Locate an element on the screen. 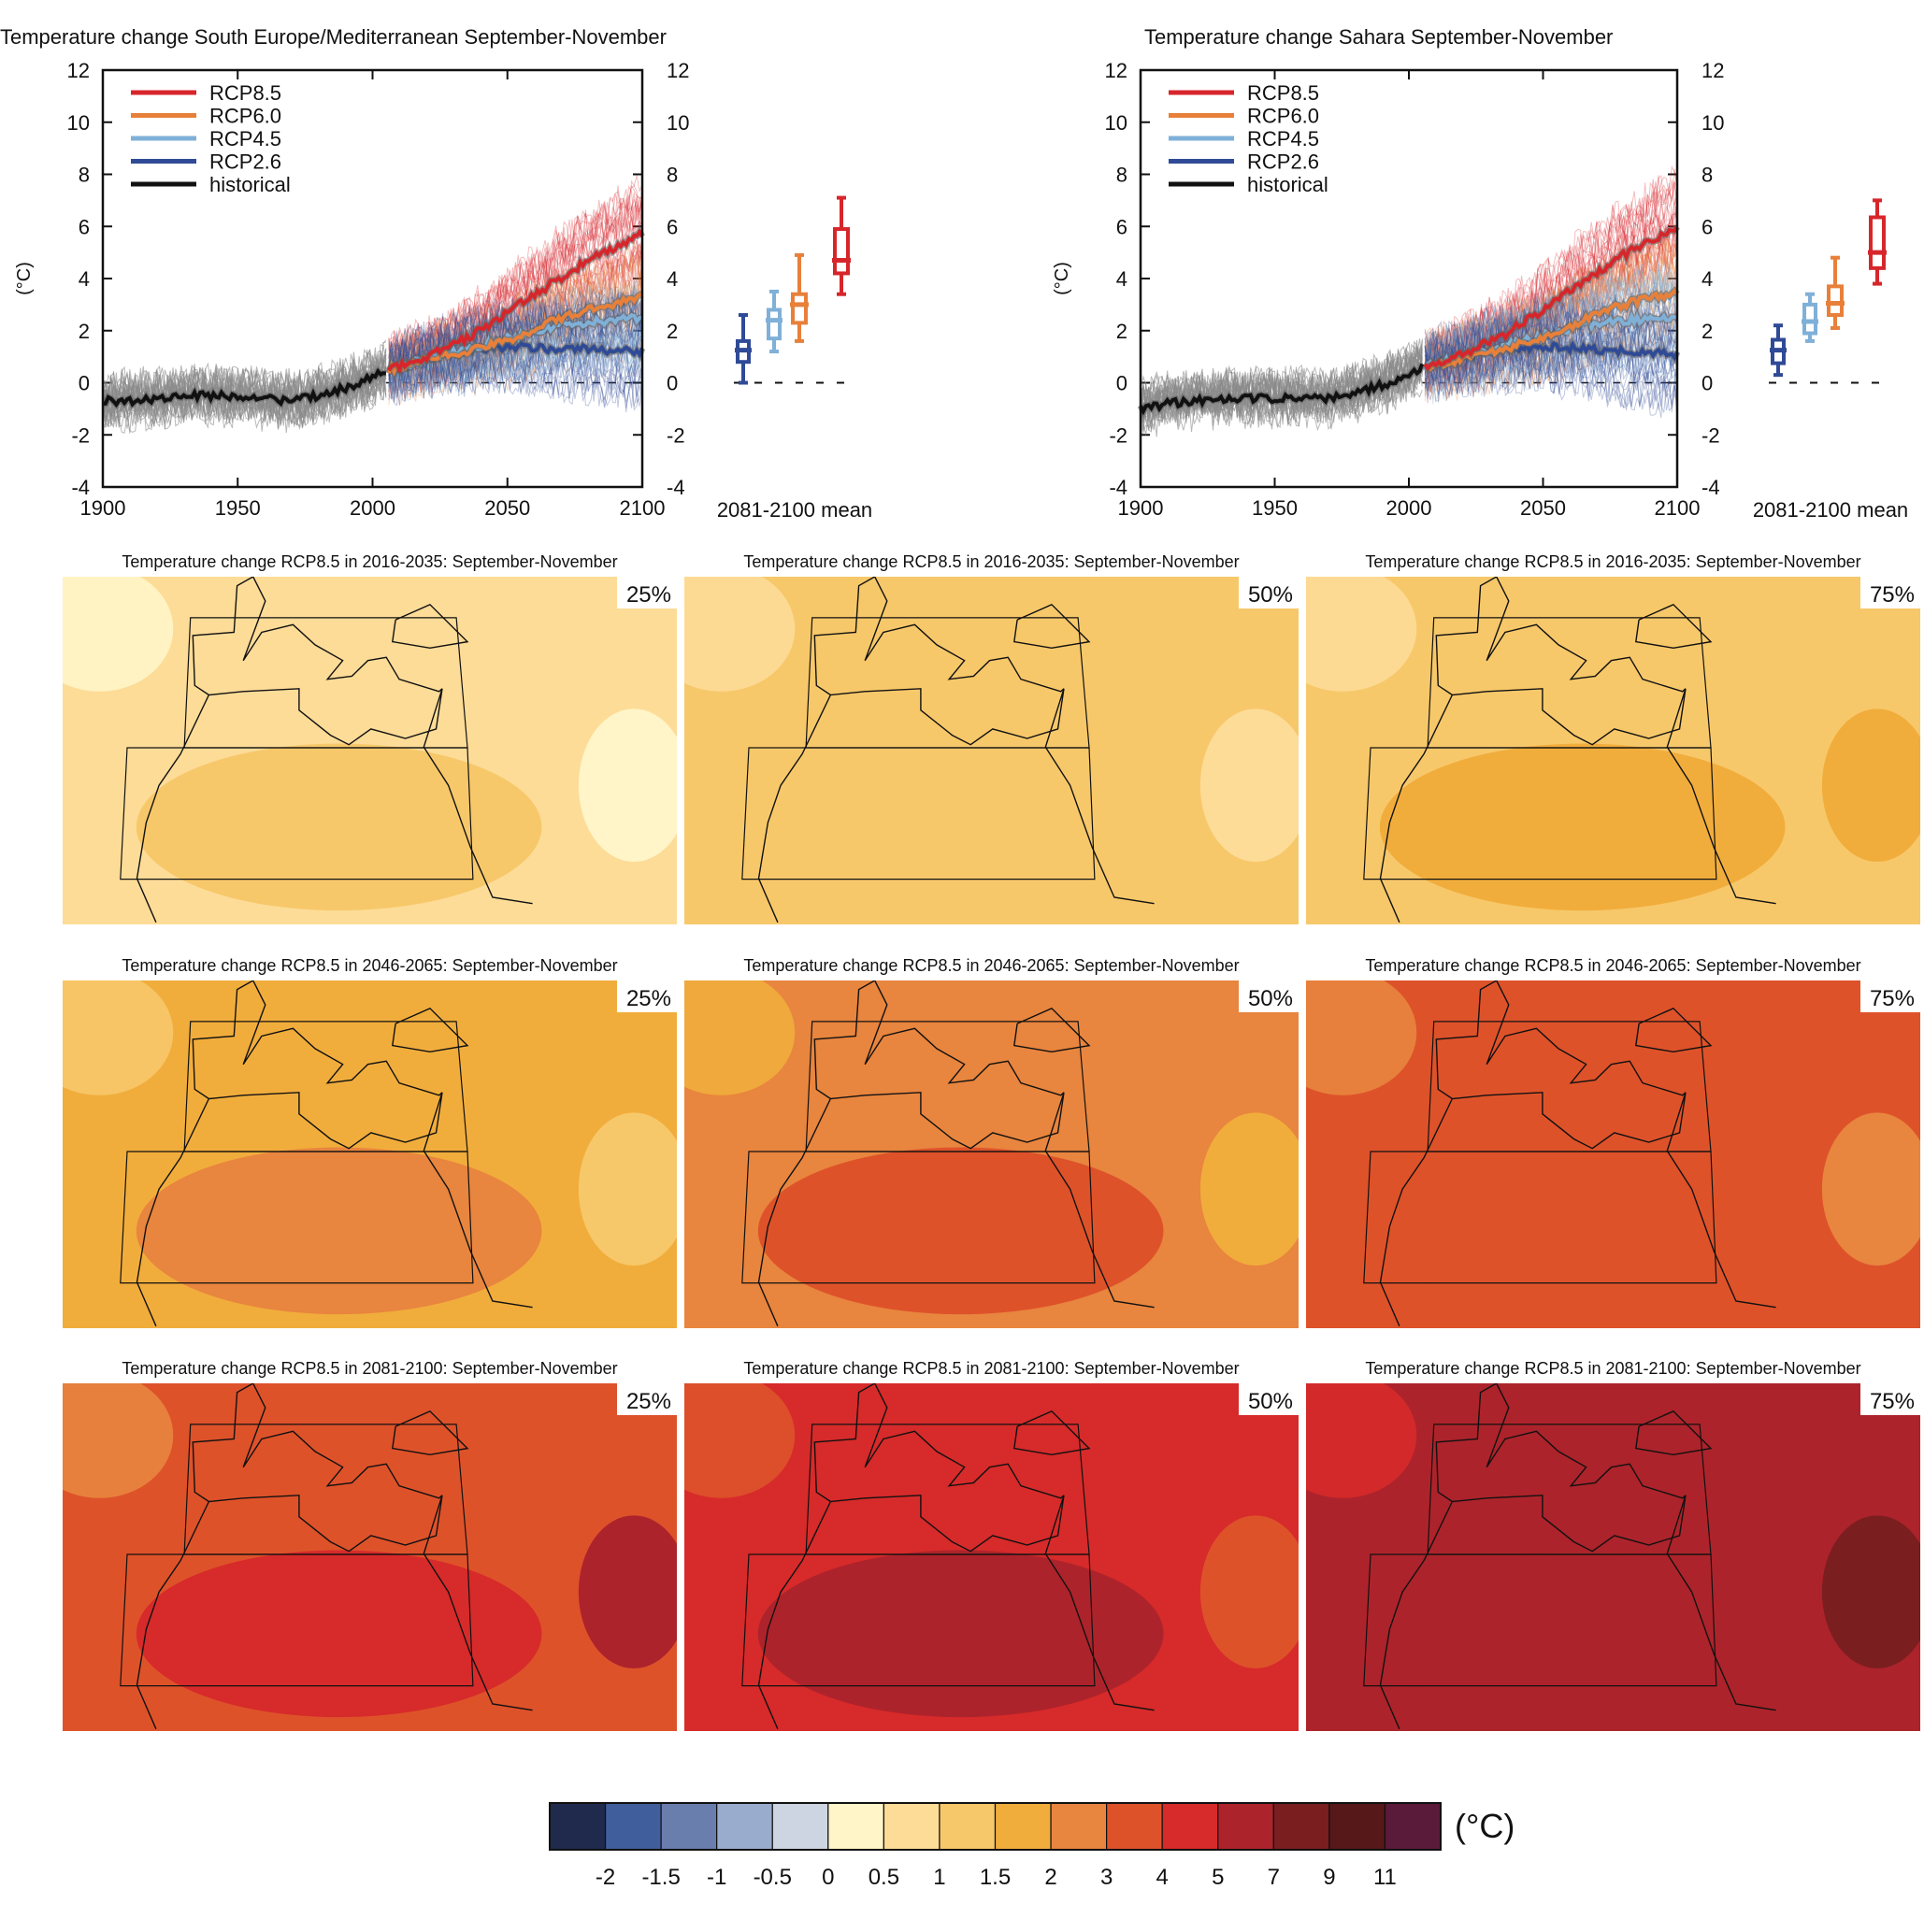 This screenshot has width=1924, height=1932. y-tick-label-right: 8 is located at coordinates (1707, 175).